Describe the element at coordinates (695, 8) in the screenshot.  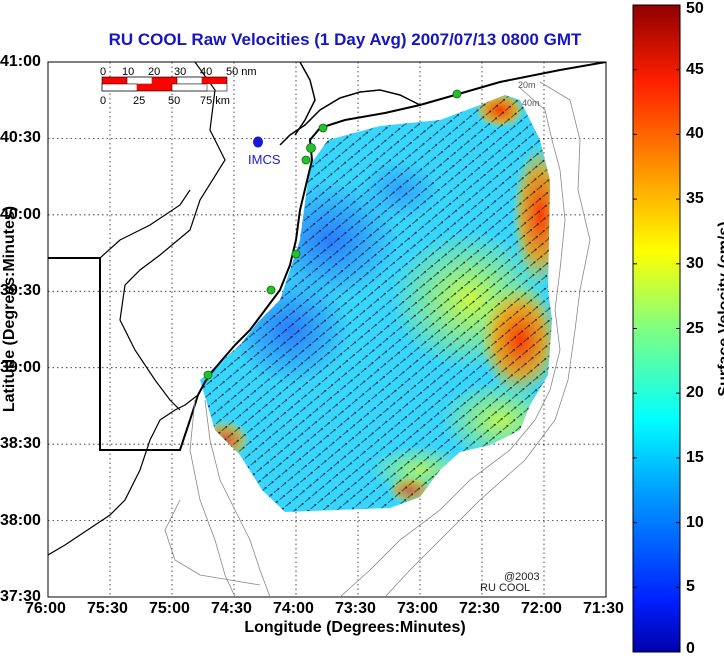
I see `colorbar-tick-label: 50` at that location.